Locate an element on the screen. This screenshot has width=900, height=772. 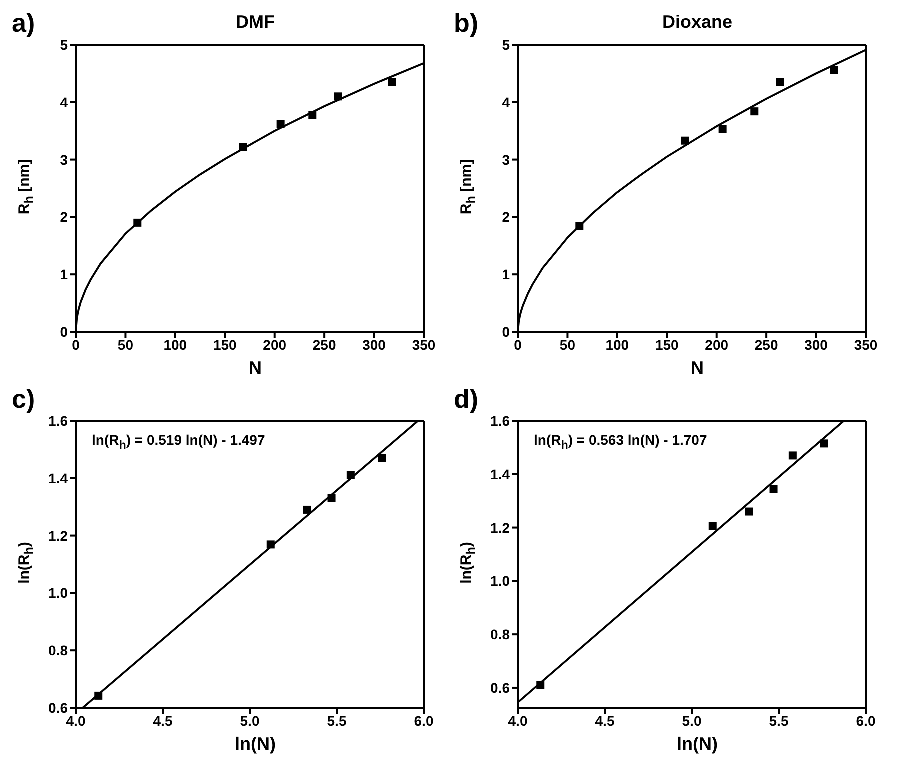
text: a) is located at coordinates (24, 23).